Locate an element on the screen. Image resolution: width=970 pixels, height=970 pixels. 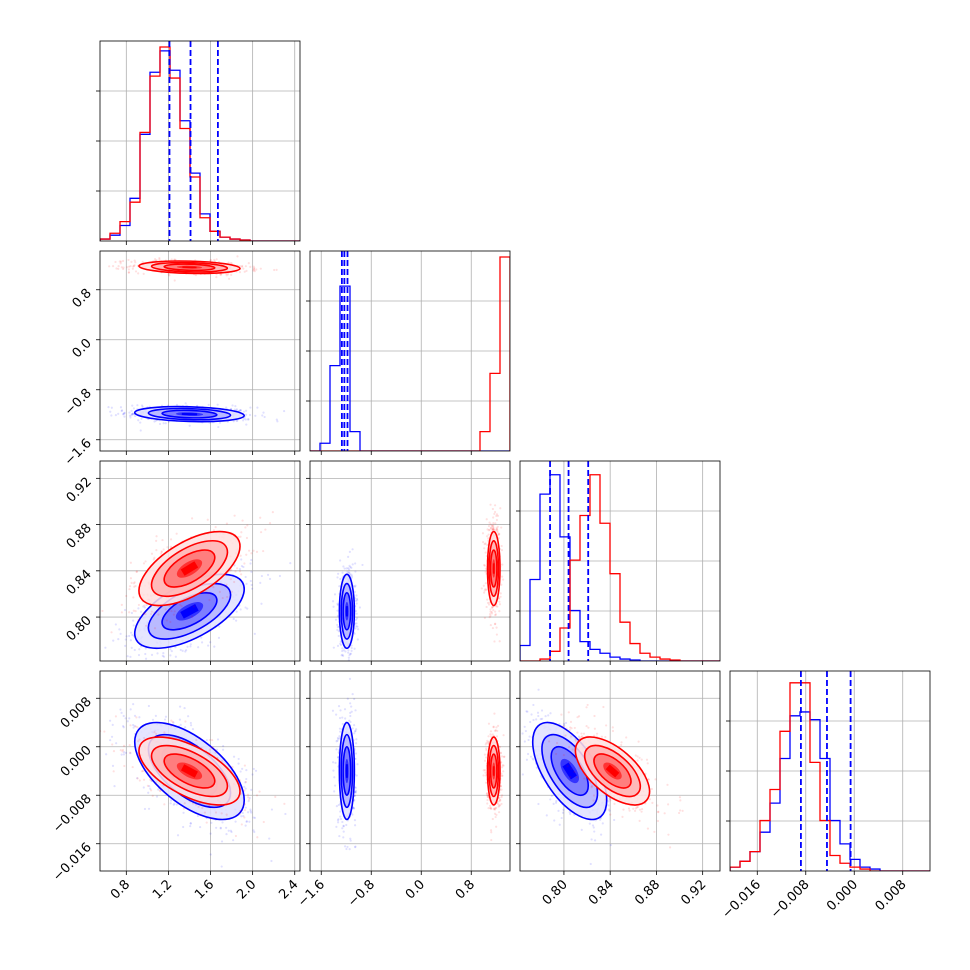
density-peak is located at coordinates (189, 611).